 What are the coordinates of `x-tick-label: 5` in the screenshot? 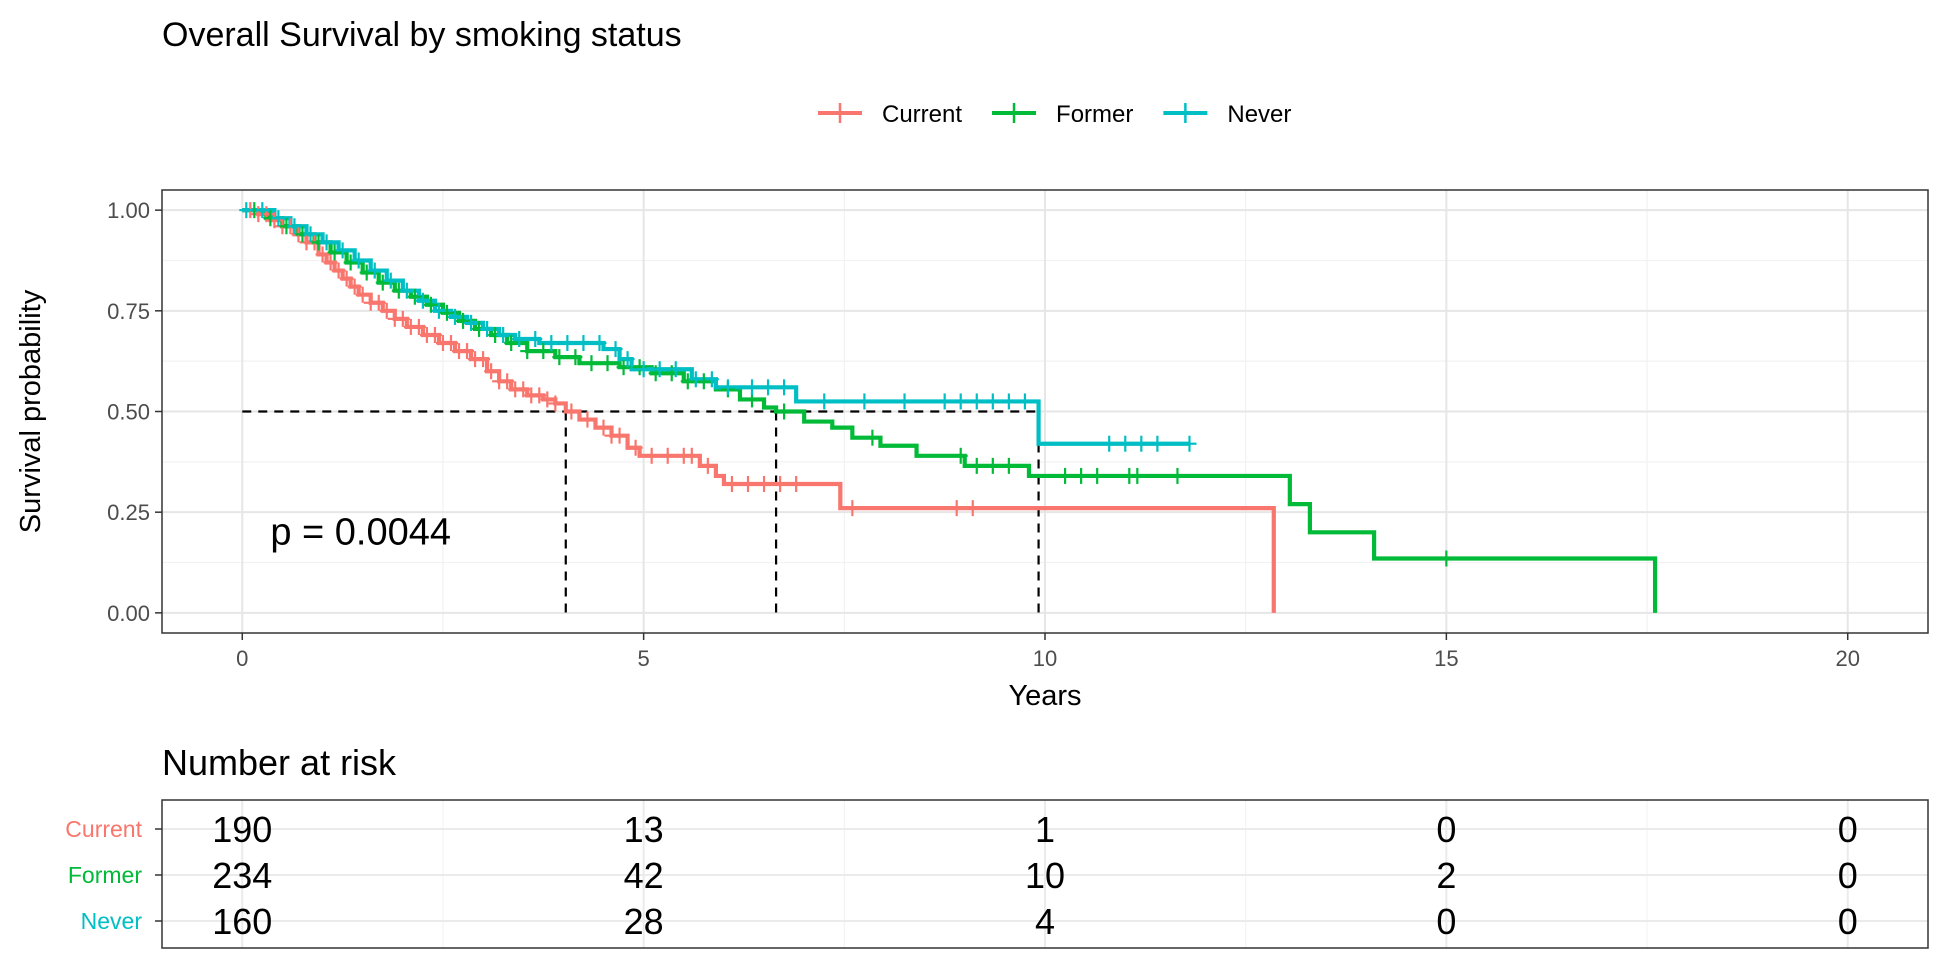 It's located at (644, 658).